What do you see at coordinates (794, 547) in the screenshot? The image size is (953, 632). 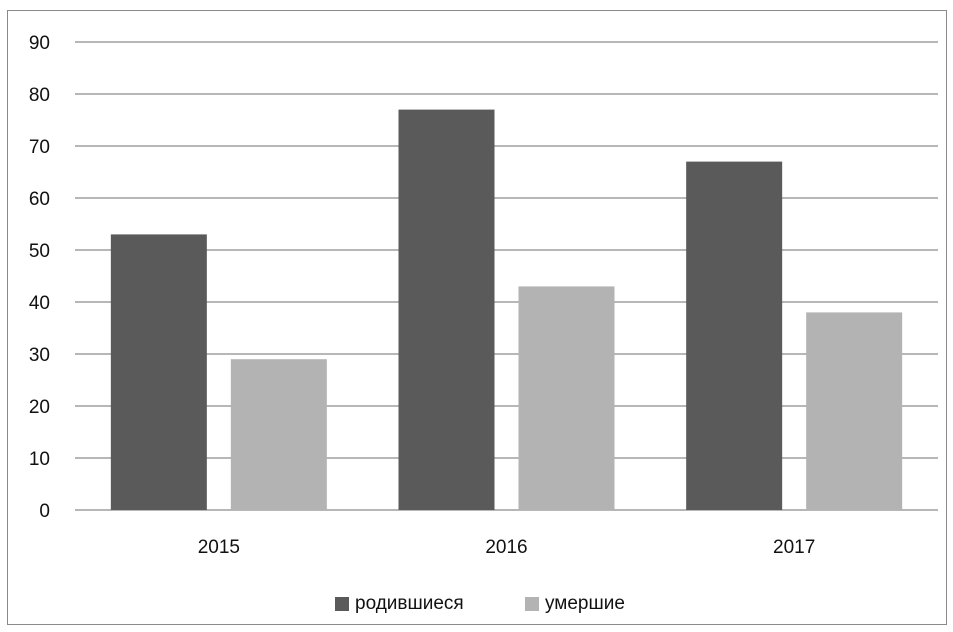 I see `x-tick-label: 2017` at bounding box center [794, 547].